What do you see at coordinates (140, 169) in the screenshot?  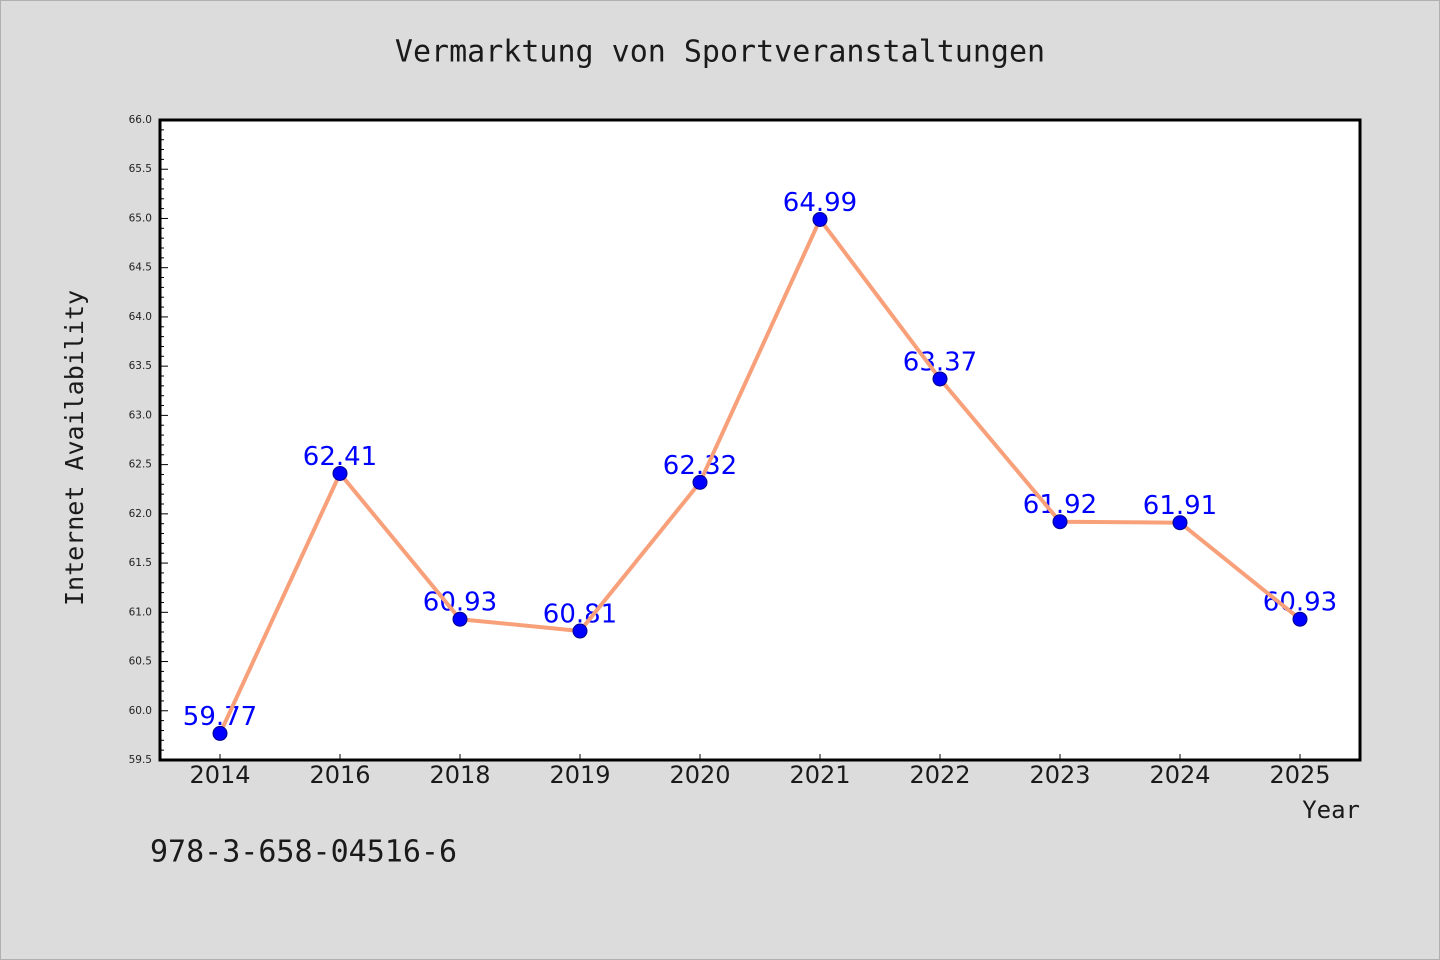 I see `y-tick-label: 65.5` at bounding box center [140, 169].